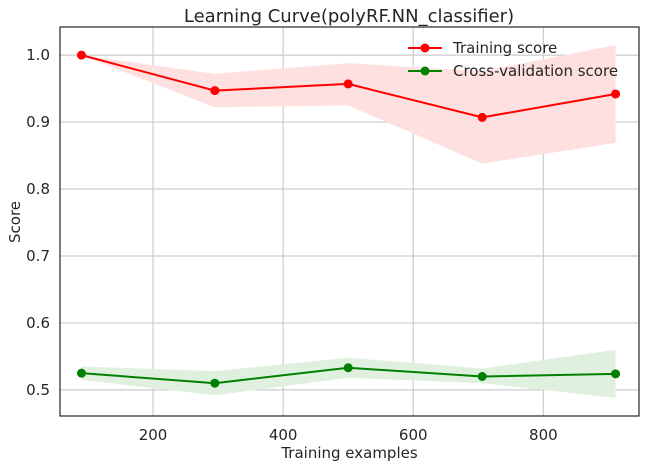 This screenshot has width=647, height=467. I want to click on y-axis-label: Score, so click(15, 222).